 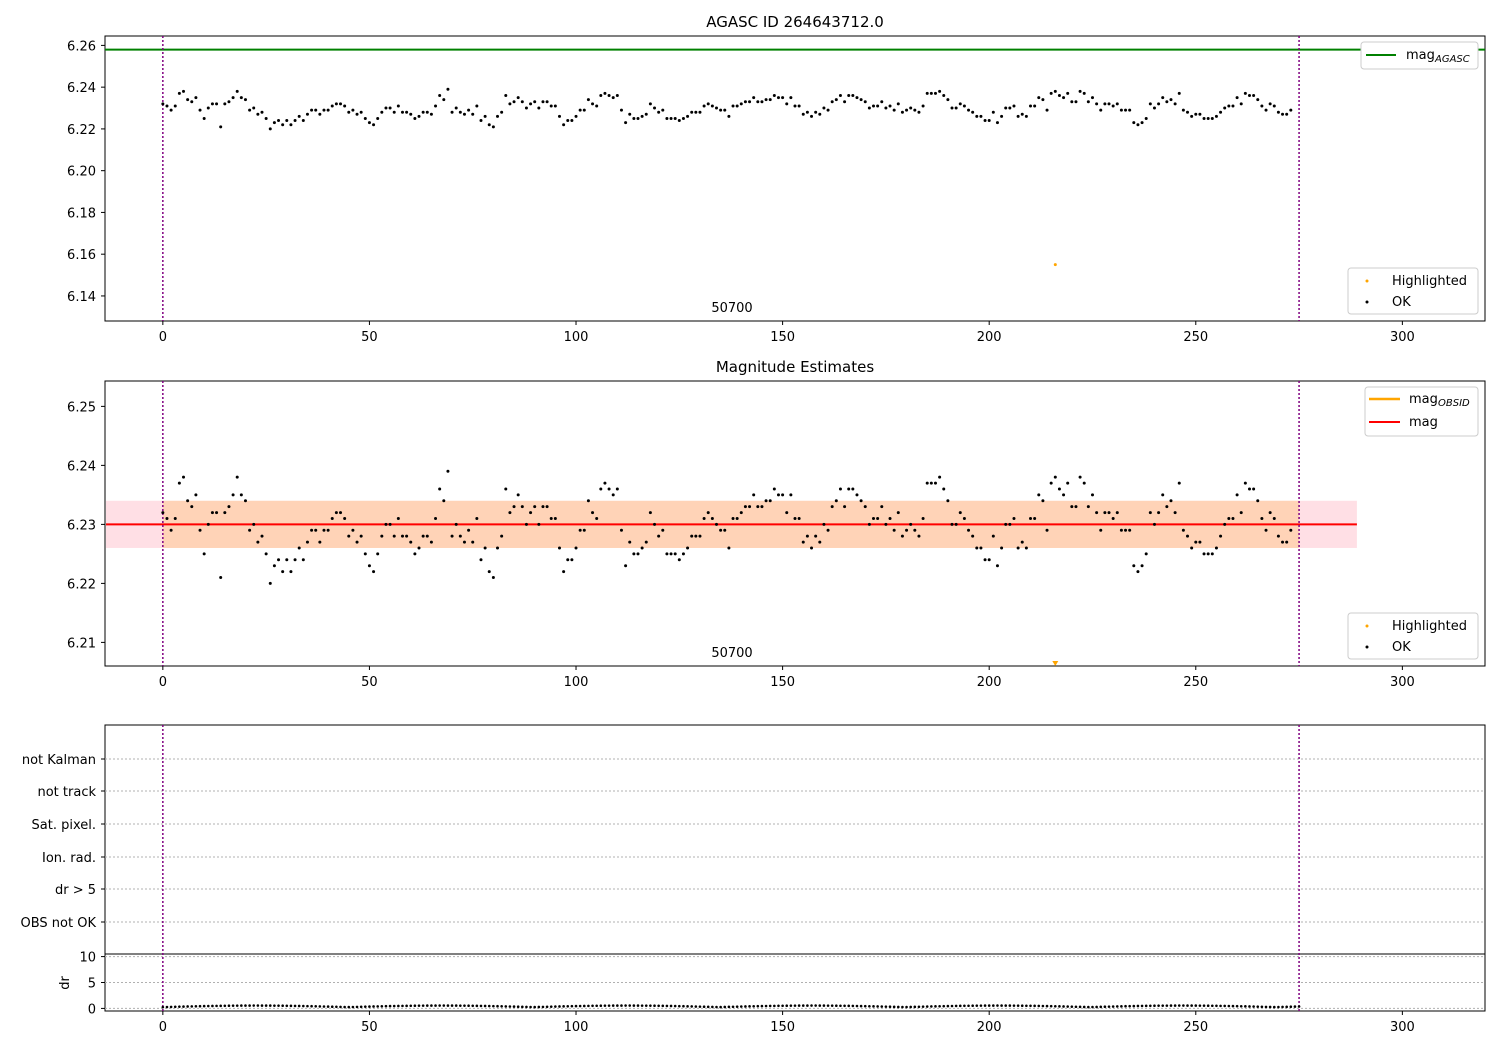 I want to click on panel2-y-tick-label: 6.23, so click(x=81, y=525).